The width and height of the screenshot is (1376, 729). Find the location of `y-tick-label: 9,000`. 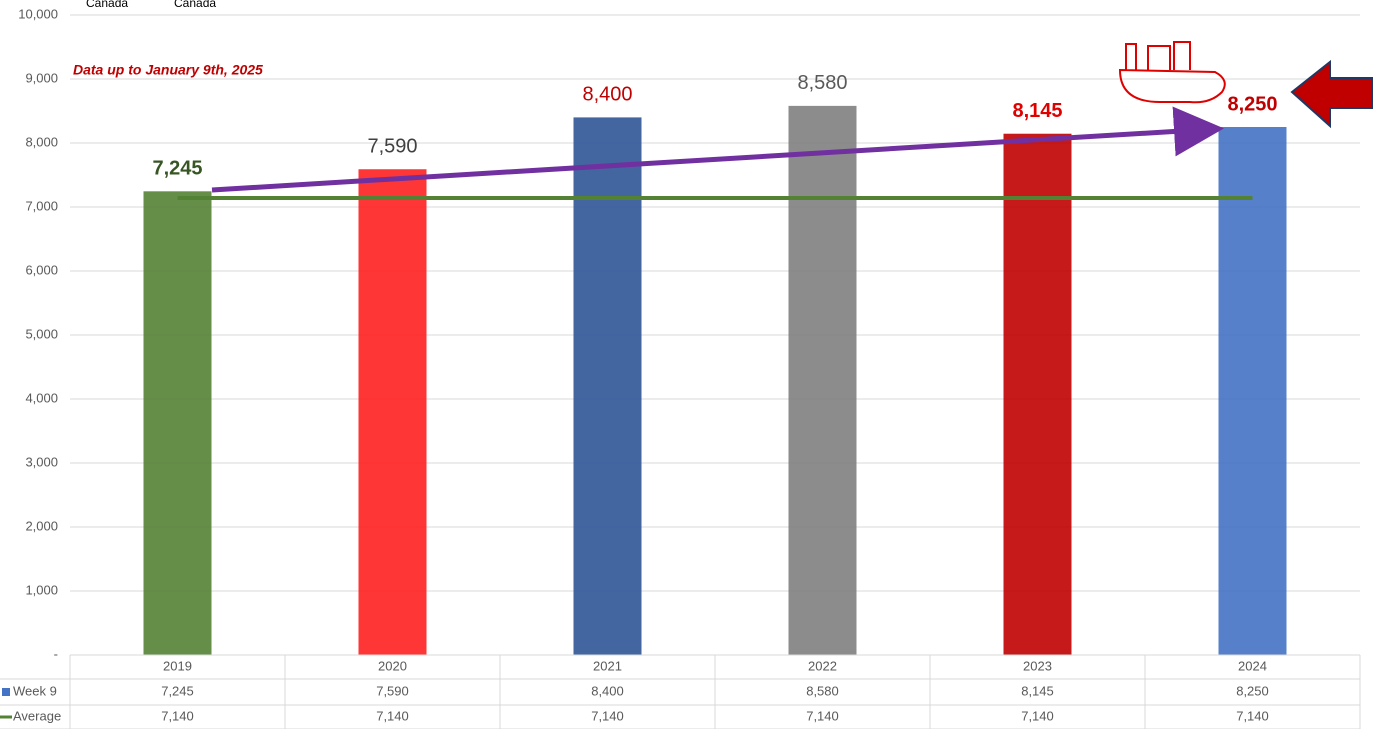

y-tick-label: 9,000 is located at coordinates (41, 77).